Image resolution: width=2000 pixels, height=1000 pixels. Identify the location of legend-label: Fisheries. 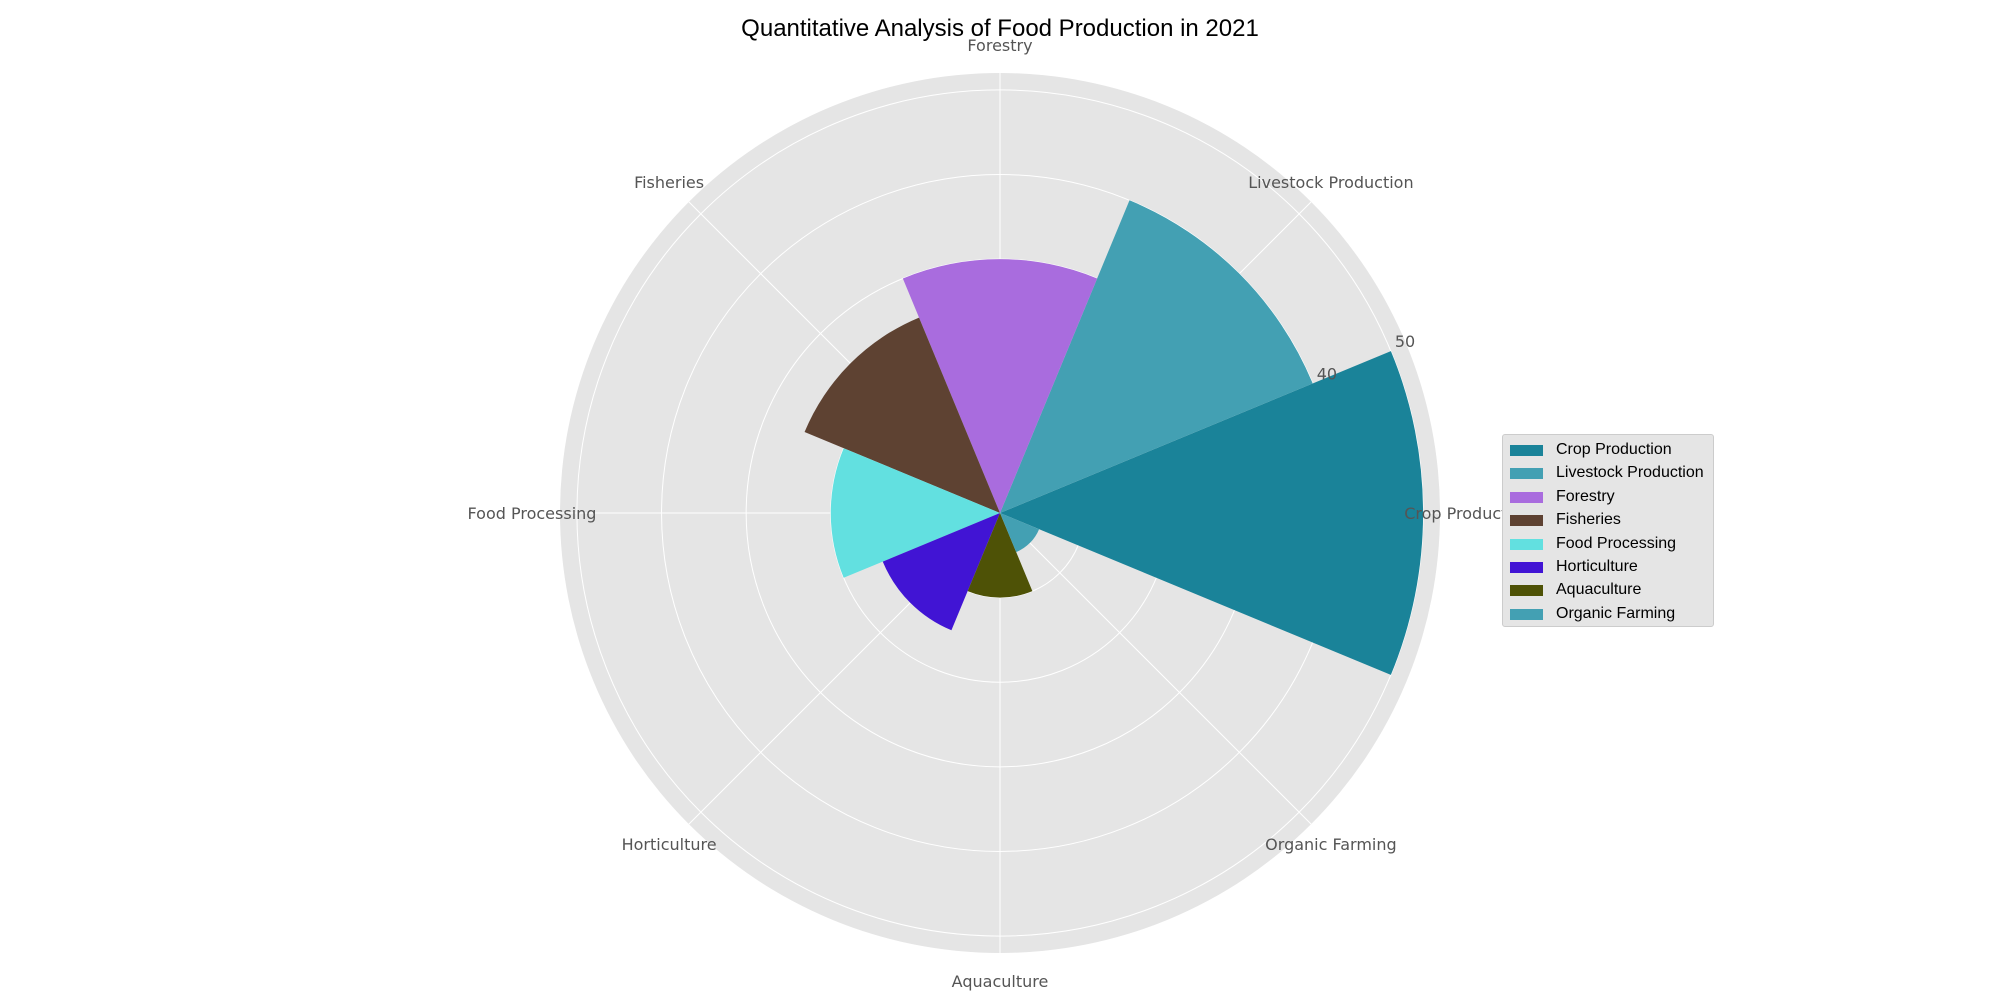
(1588, 520).